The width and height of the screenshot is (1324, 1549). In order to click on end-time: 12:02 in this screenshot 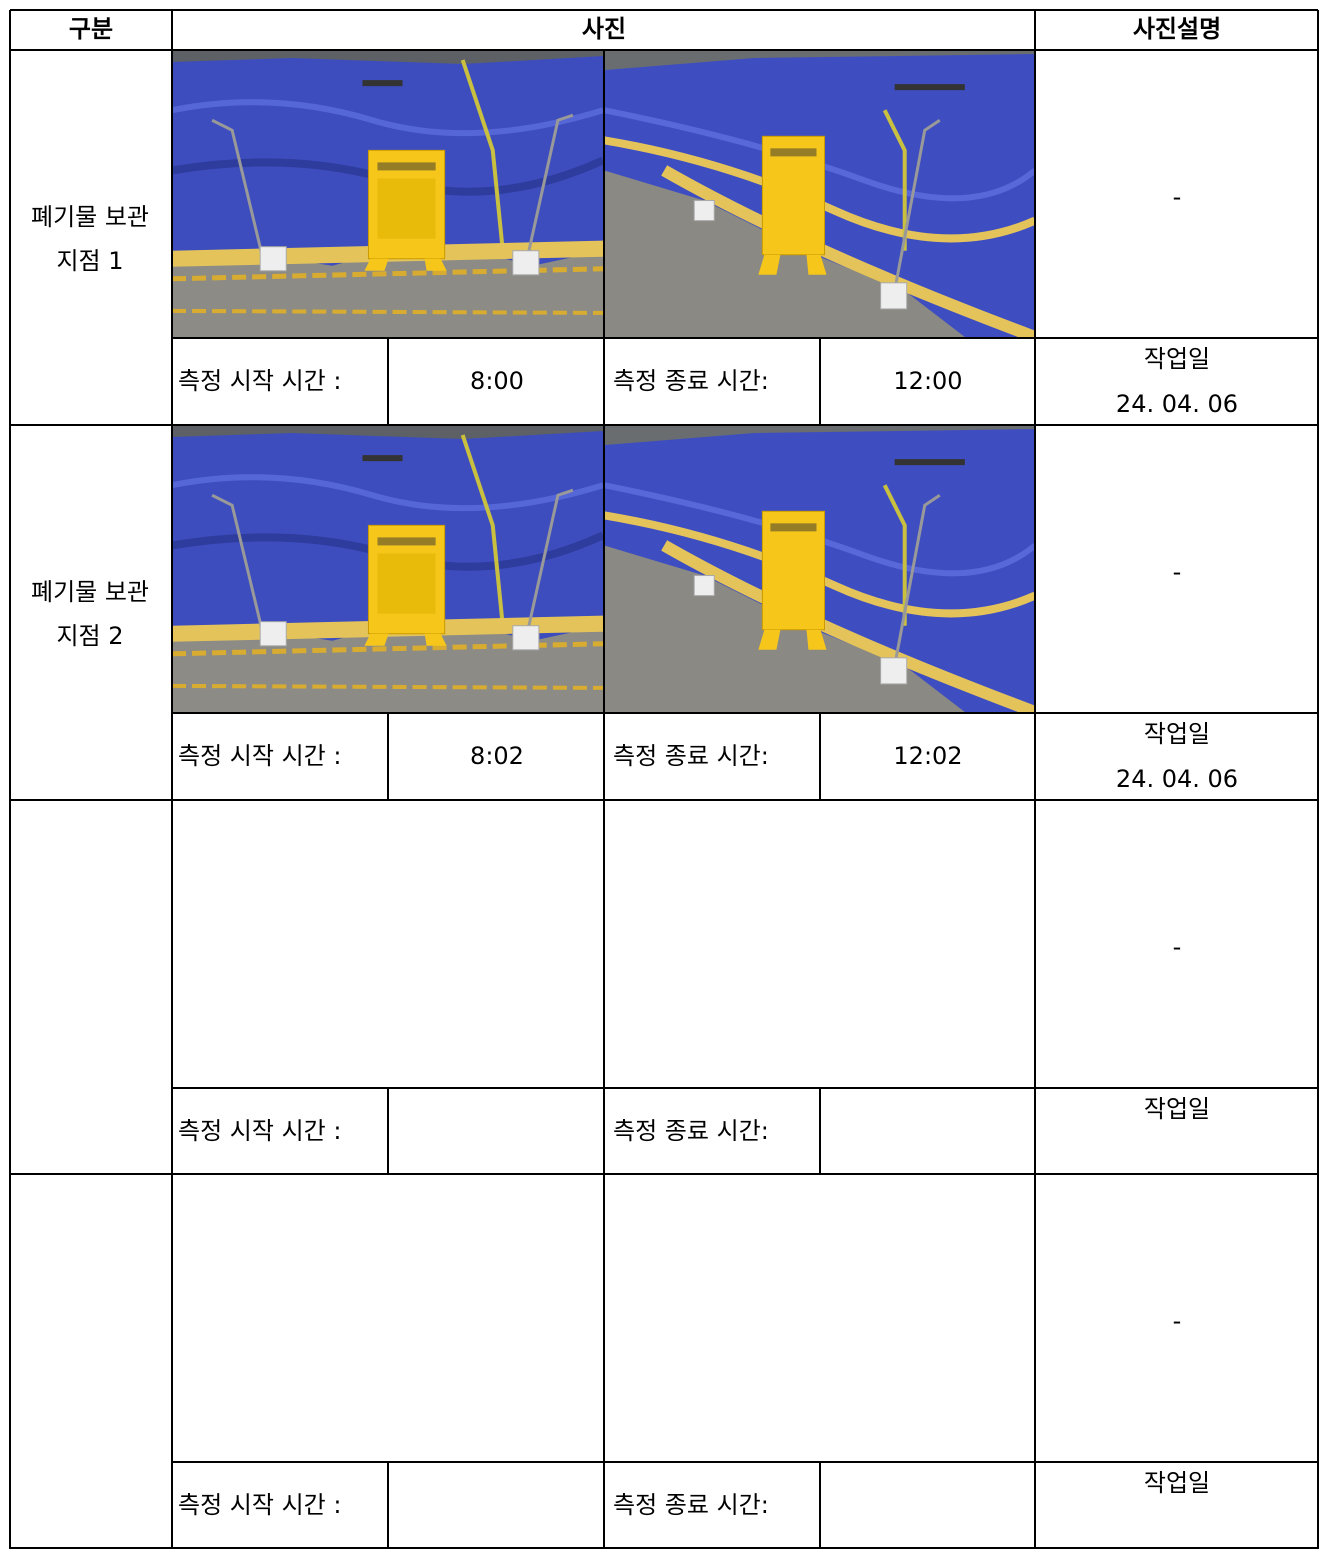, I will do `click(927, 756)`.